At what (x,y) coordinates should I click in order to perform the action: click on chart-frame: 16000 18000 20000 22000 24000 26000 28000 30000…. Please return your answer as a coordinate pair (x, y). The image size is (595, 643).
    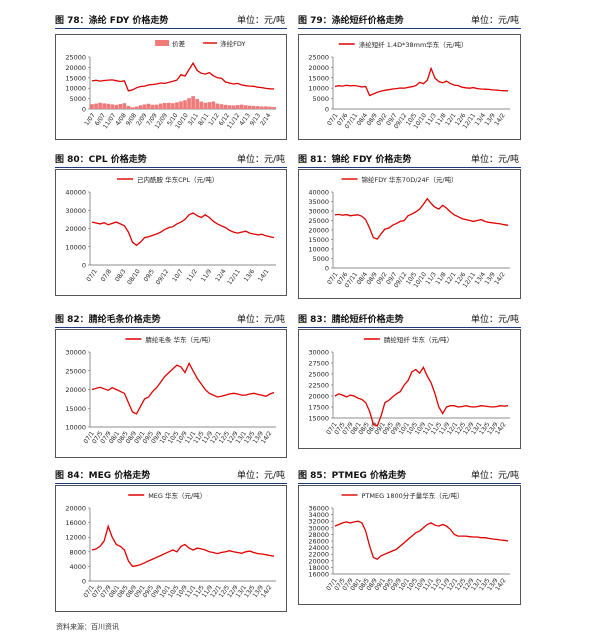
    Looking at the image, I should click on (409, 545).